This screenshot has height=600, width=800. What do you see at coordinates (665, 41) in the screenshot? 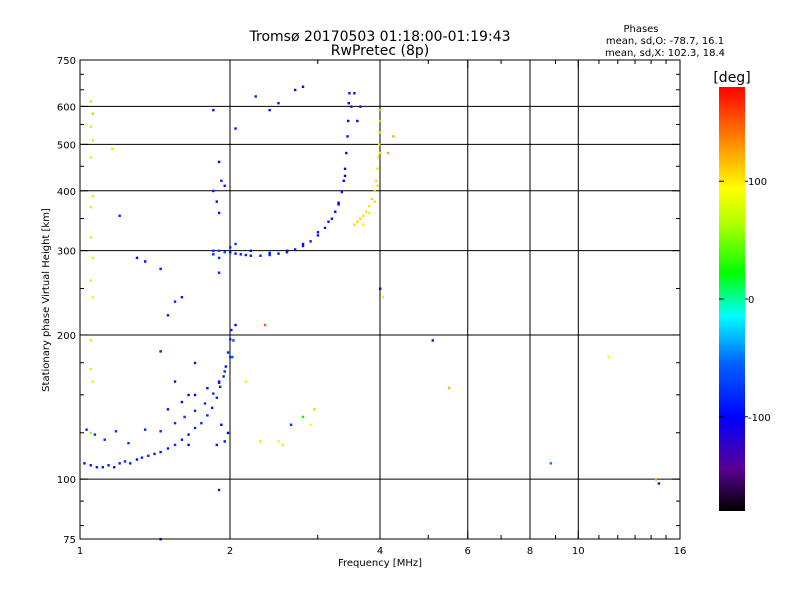
I see `phase-stats-o: mean, sd,O: -78.7, 16.1` at bounding box center [665, 41].